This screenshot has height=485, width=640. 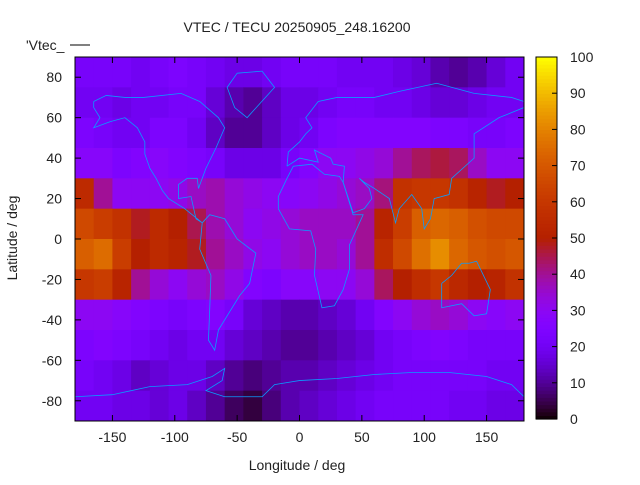 I want to click on legend-entry: 'Vtec_, so click(x=45, y=45).